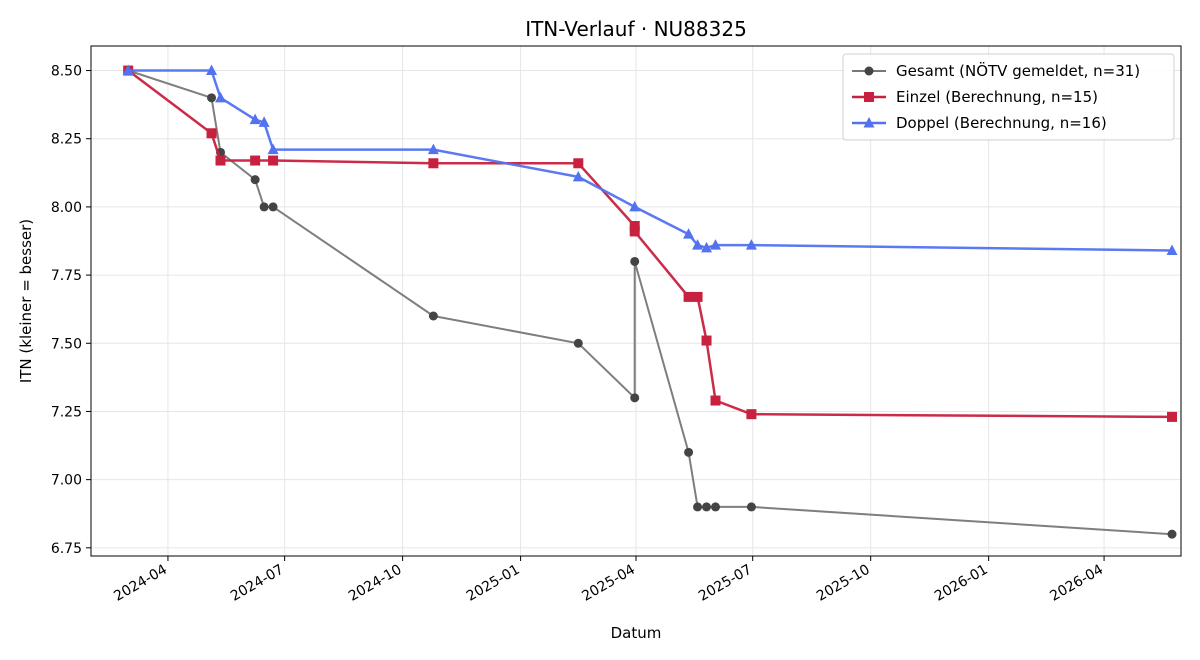  What do you see at coordinates (66, 72) in the screenshot?
I see `y-tick-label: 8.50` at bounding box center [66, 72].